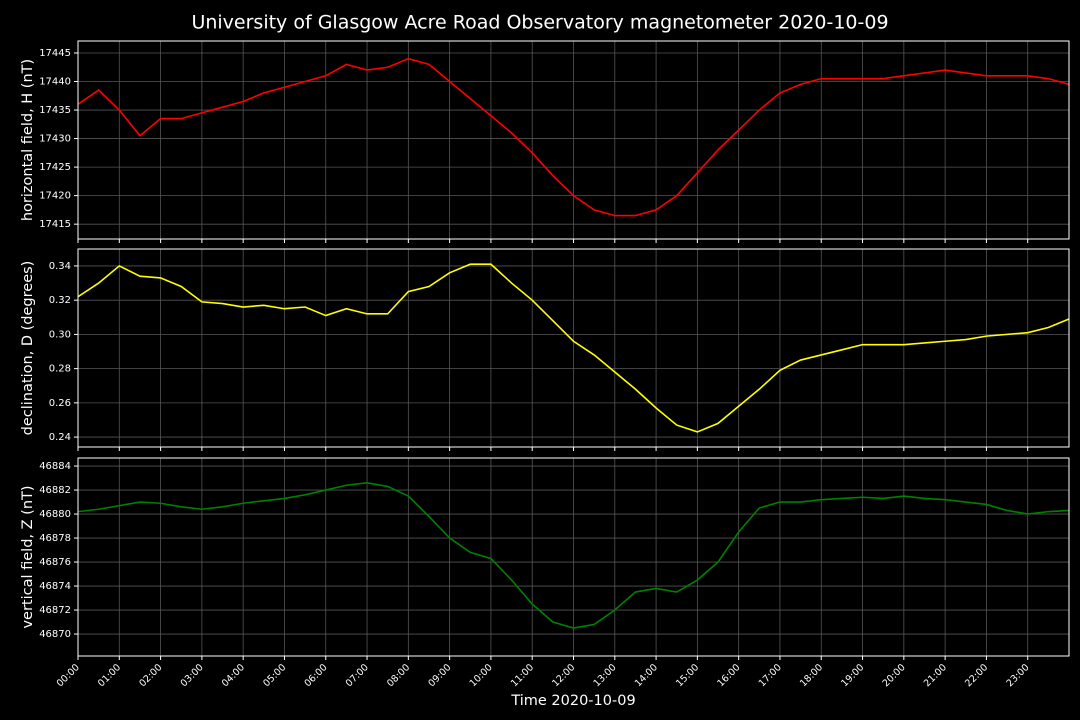  Describe the element at coordinates (28, 348) in the screenshot. I see `y-axis-label: declination, D (degrees)` at that location.